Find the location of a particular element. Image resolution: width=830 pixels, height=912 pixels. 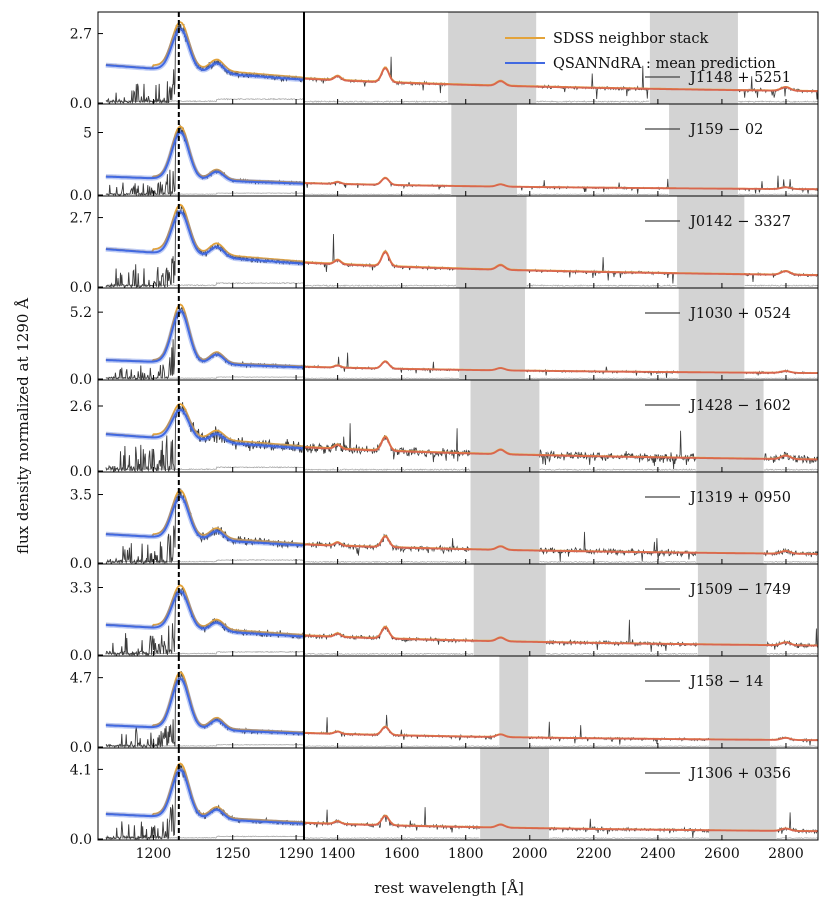

object-name-label: J158 − 14 is located at coordinates (725, 682).